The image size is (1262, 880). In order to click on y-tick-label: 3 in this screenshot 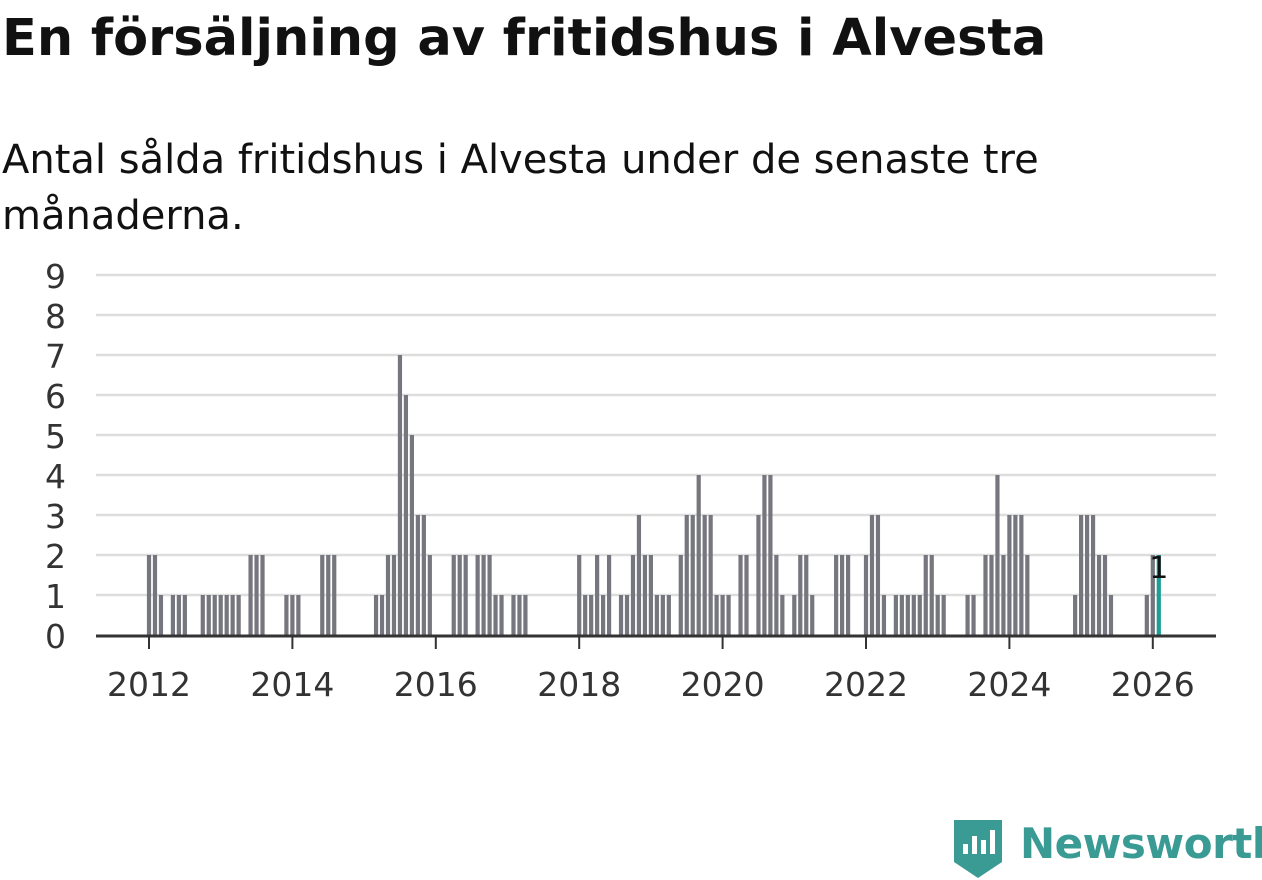, I will do `click(55, 516)`.